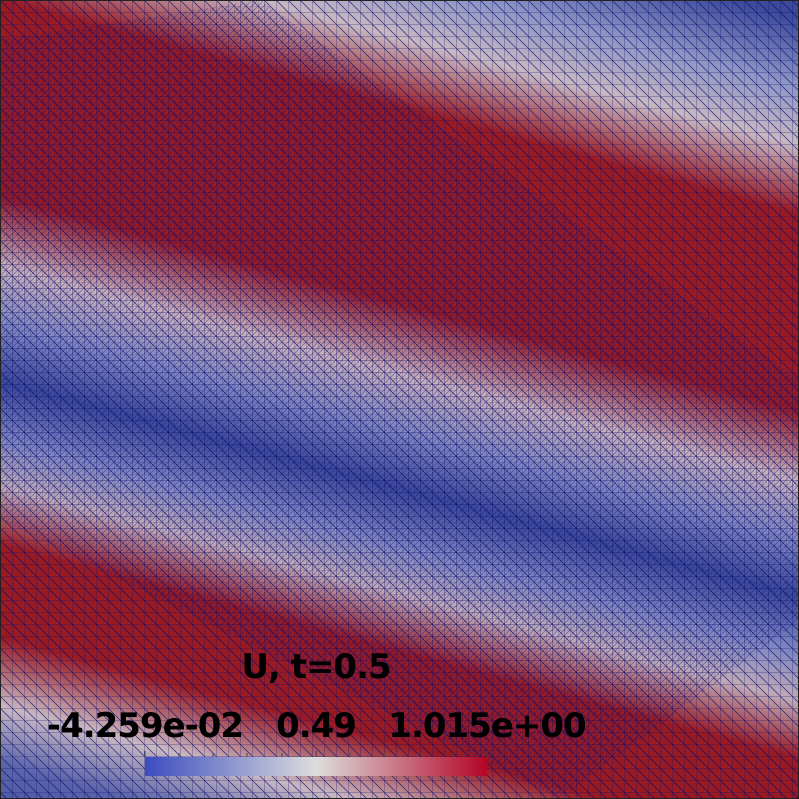  What do you see at coordinates (316, 726) in the screenshot?
I see `colorbar-label: 0.49` at bounding box center [316, 726].